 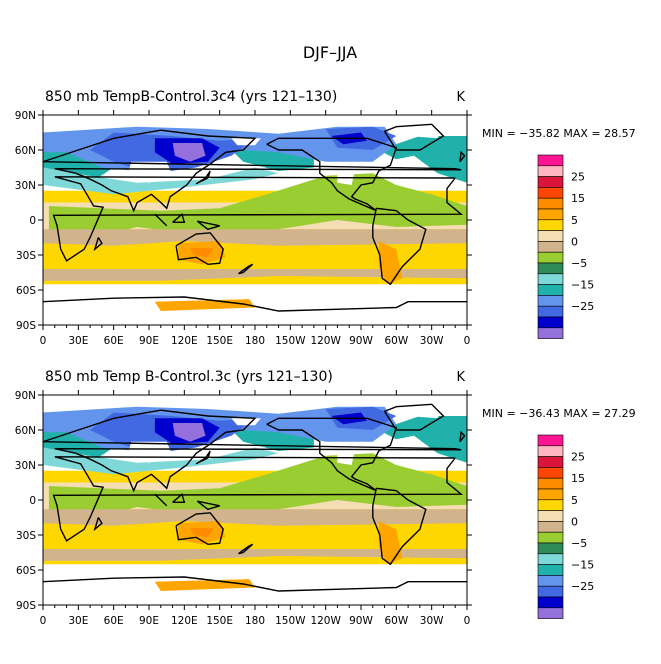 I want to click on field-region-teal, so click(x=422, y=159).